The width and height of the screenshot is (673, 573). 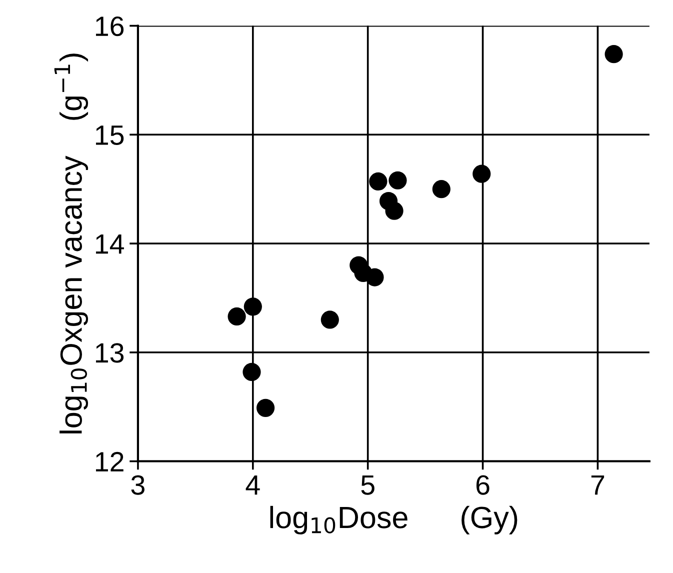 I want to click on x-tick-label: 4, so click(x=253, y=485).